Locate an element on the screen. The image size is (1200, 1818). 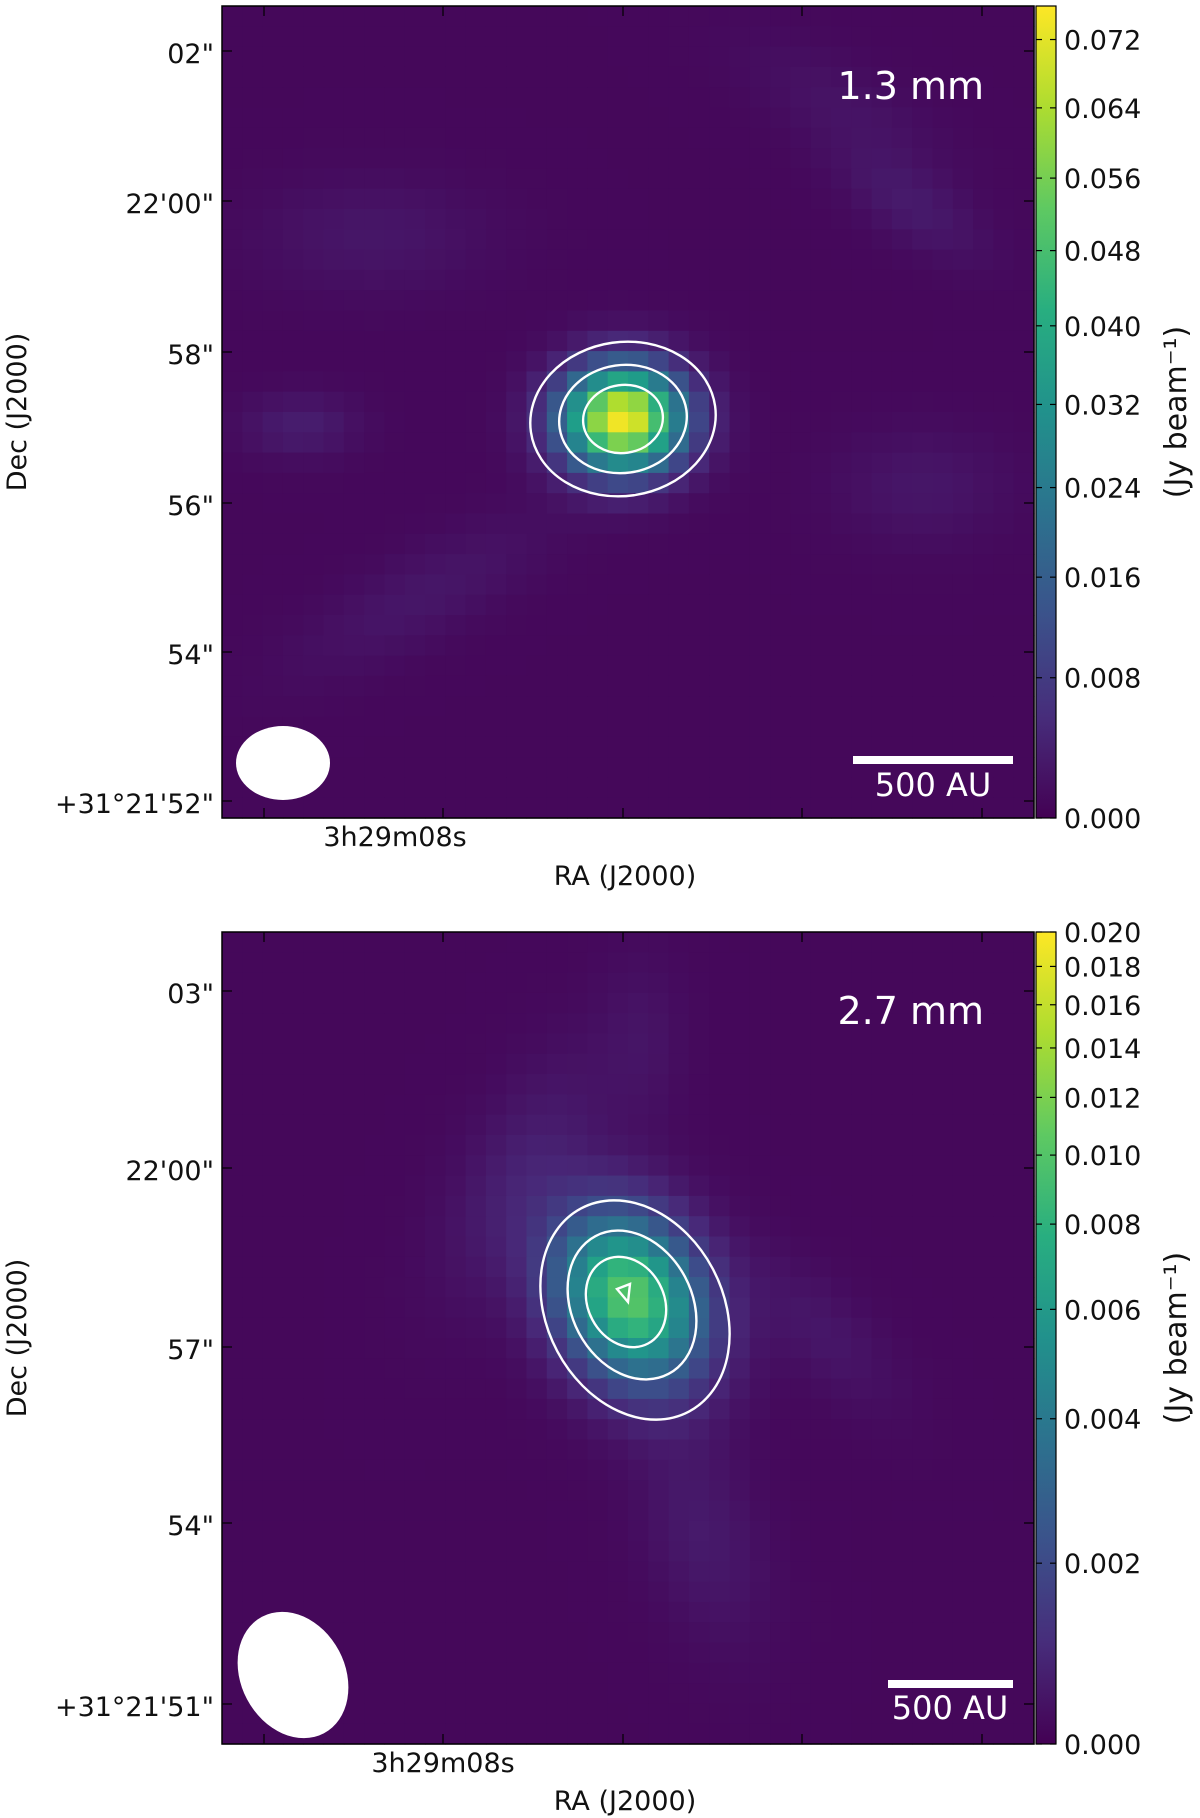
panel-2-ytick-label: 03" is located at coordinates (190, 994).